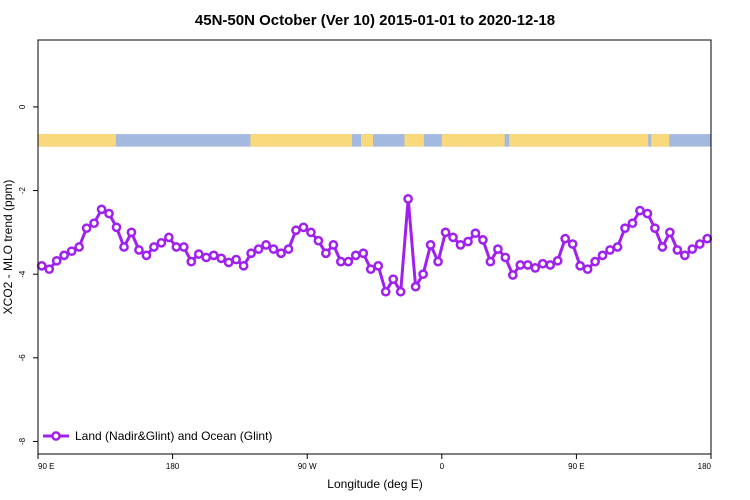  What do you see at coordinates (442, 466) in the screenshot?
I see `x-tick-label: 0` at bounding box center [442, 466].